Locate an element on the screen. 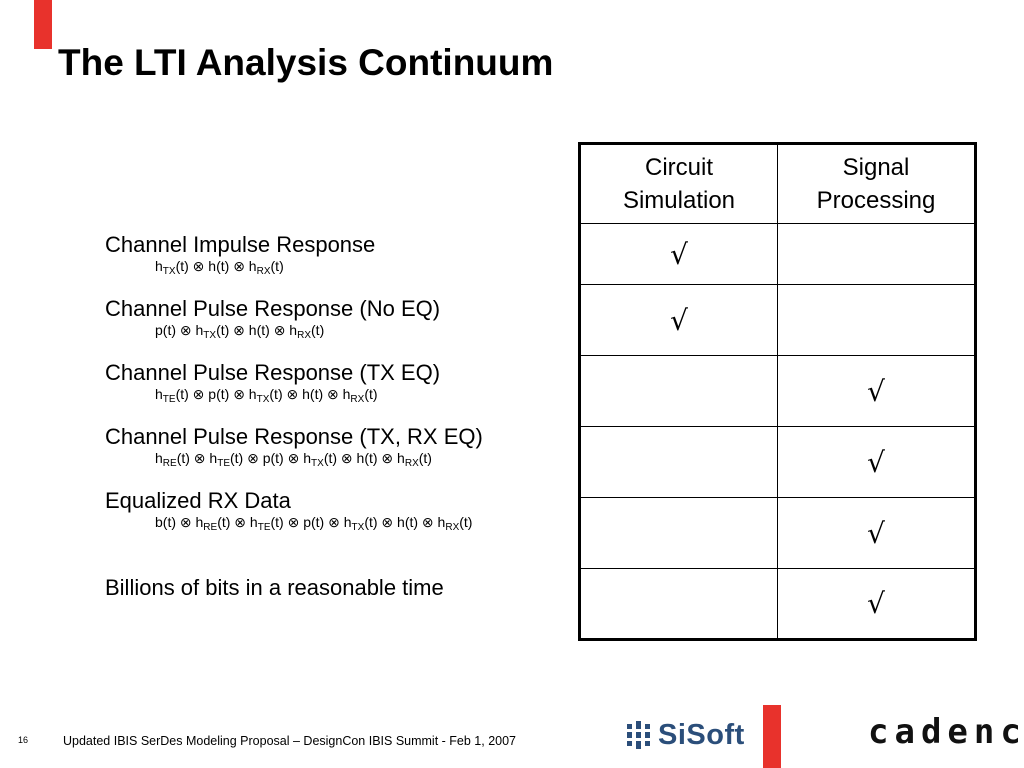 This screenshot has width=1024, height=768. cadence-logo-text: cadence is located at coordinates (946, 732).